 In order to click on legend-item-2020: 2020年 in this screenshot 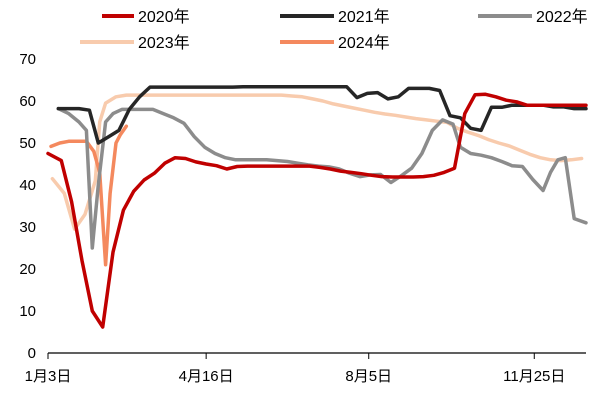, I will do `click(146, 17)`.